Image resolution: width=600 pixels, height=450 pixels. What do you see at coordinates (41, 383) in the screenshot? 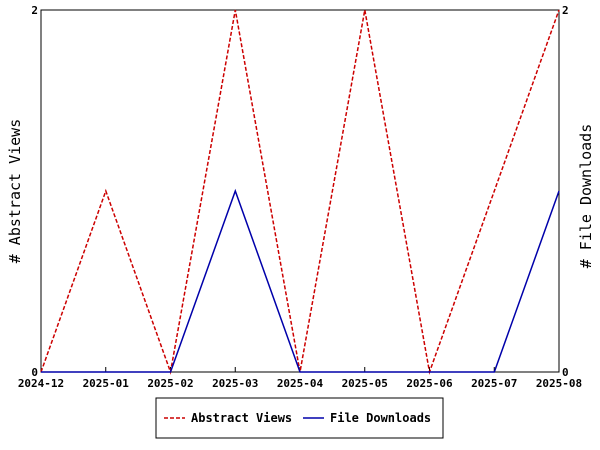
I see `x-tick-label: 2024-12` at bounding box center [41, 383].